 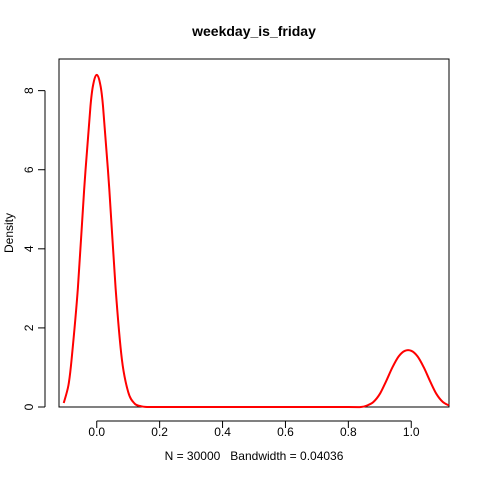 I want to click on x-axis-label: N = 30000 Bandwidth = 0.04036, so click(x=254, y=456).